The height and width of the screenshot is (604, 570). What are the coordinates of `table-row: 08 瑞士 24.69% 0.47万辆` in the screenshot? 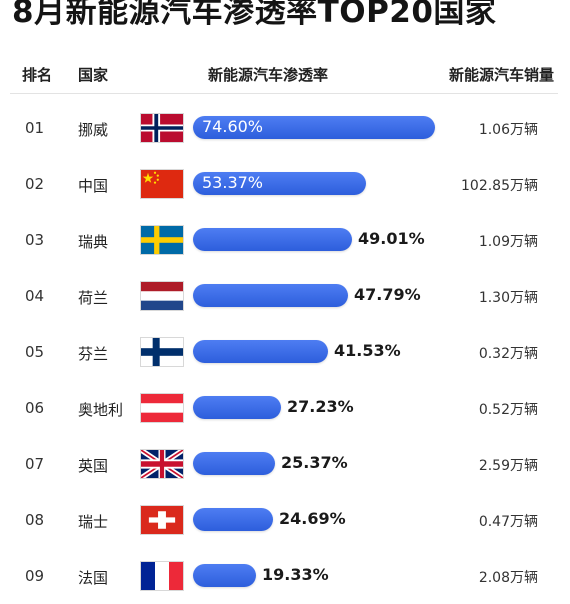 It's located at (285, 520).